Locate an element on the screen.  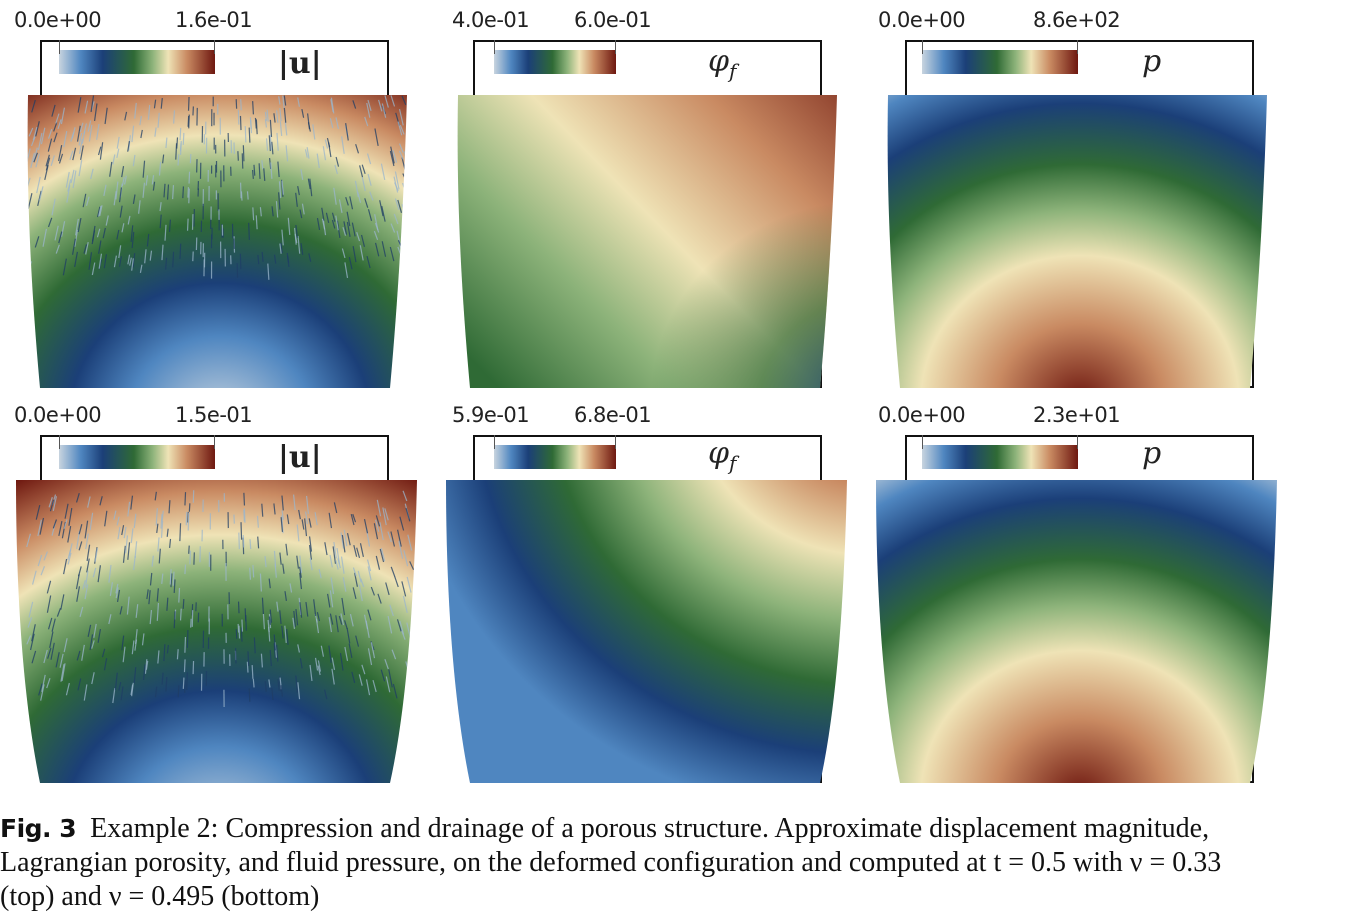
phi-symbol: φ is located at coordinates (719, 453).